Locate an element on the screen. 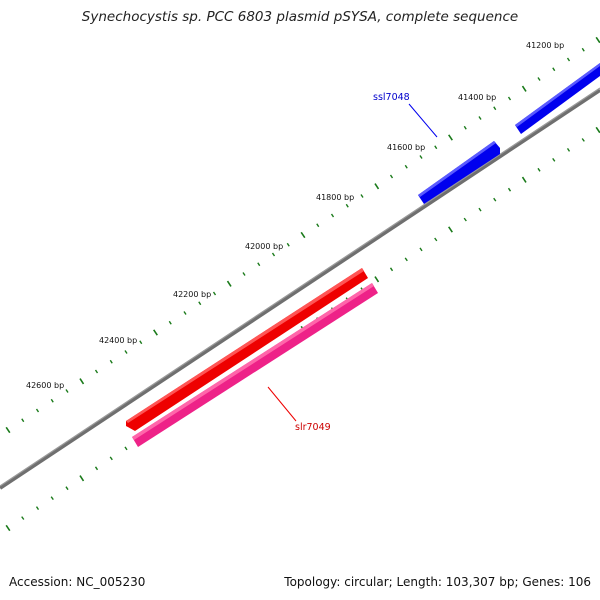 Image resolution: width=600 pixels, height=600 pixels. gene-slr7049-arrow is located at coordinates (247, 349).